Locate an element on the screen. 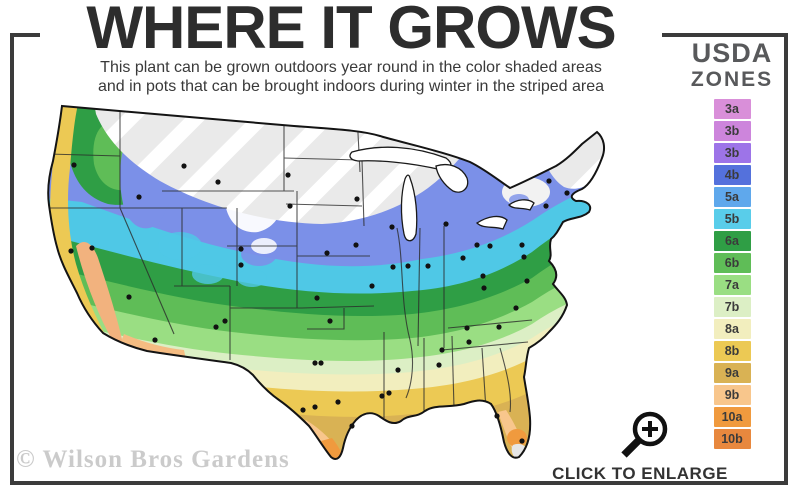 This screenshot has width=800, height=500. click-to-enlarge-button: CLICK TO ENLARGE is located at coordinates (640, 444).